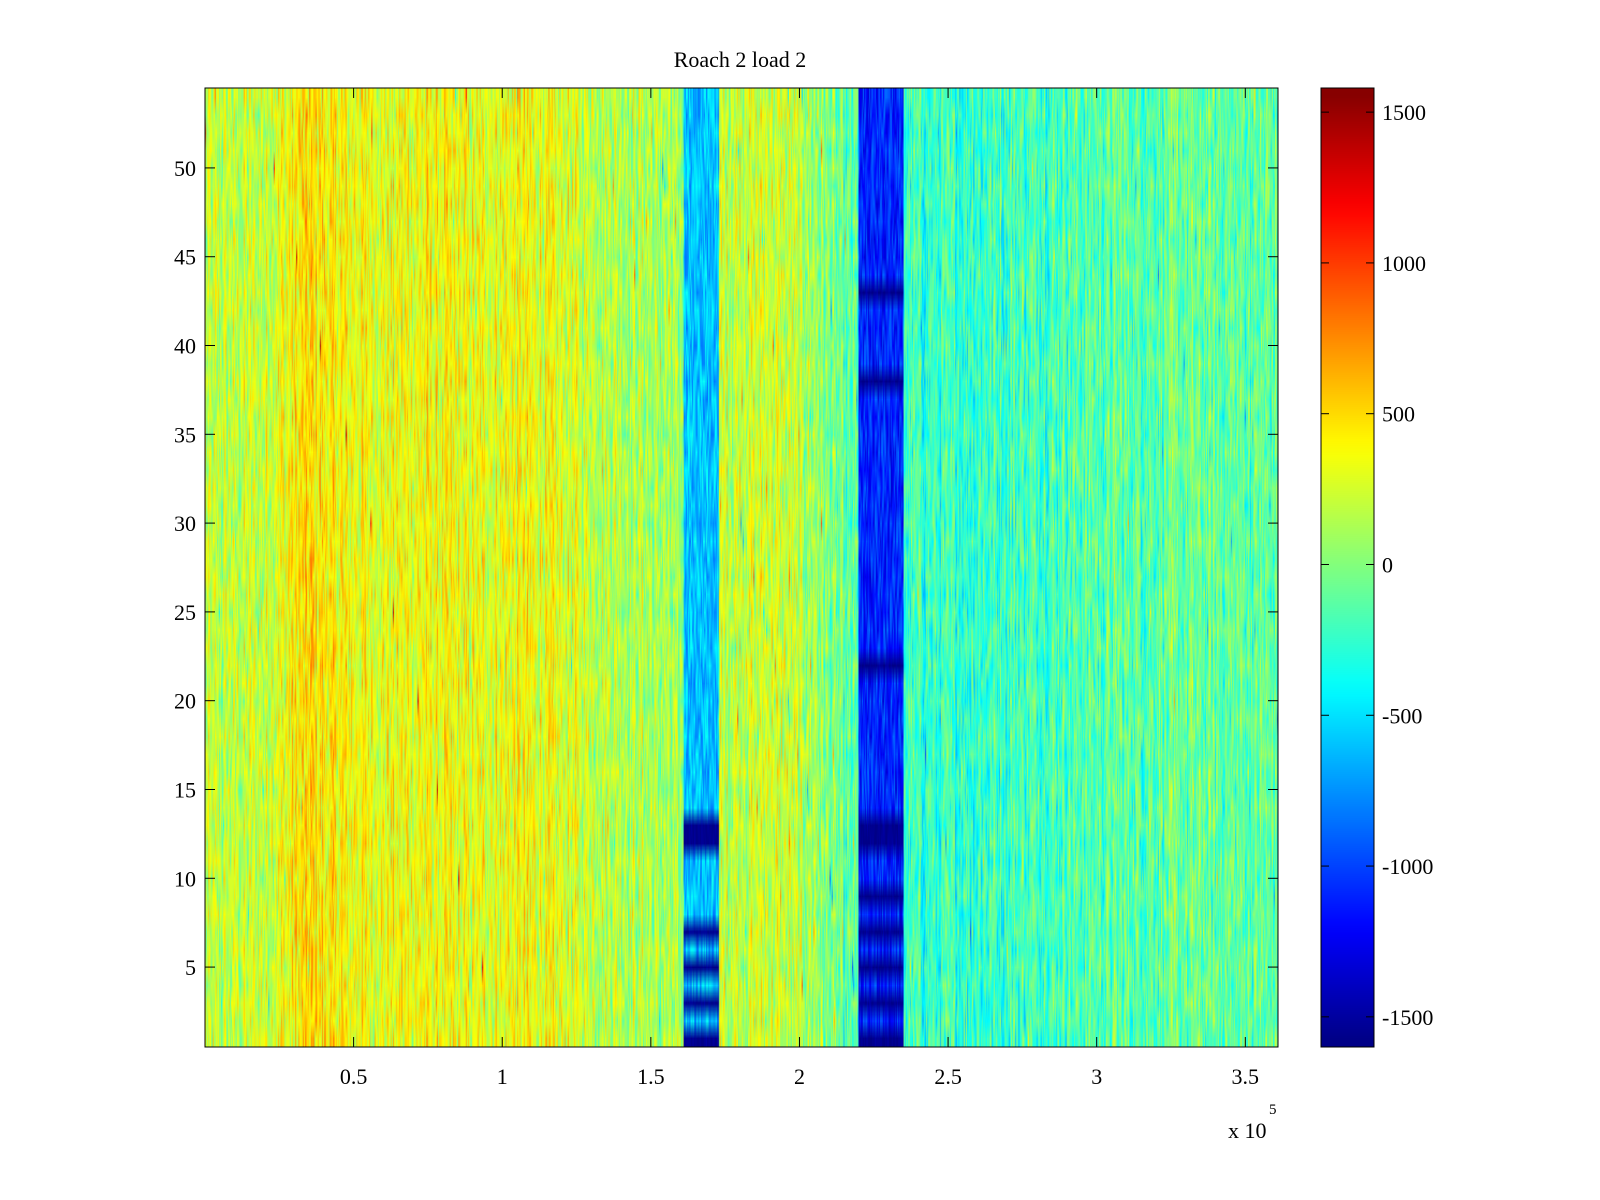 The height and width of the screenshot is (1200, 1600). Describe the element at coordinates (799, 1076) in the screenshot. I see `x-tick-label: 2` at that location.